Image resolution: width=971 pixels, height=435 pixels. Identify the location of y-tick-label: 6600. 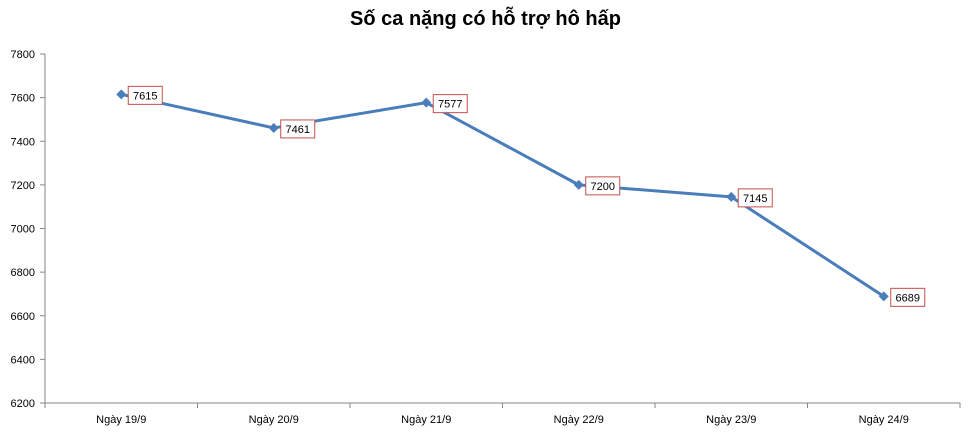
(23, 317).